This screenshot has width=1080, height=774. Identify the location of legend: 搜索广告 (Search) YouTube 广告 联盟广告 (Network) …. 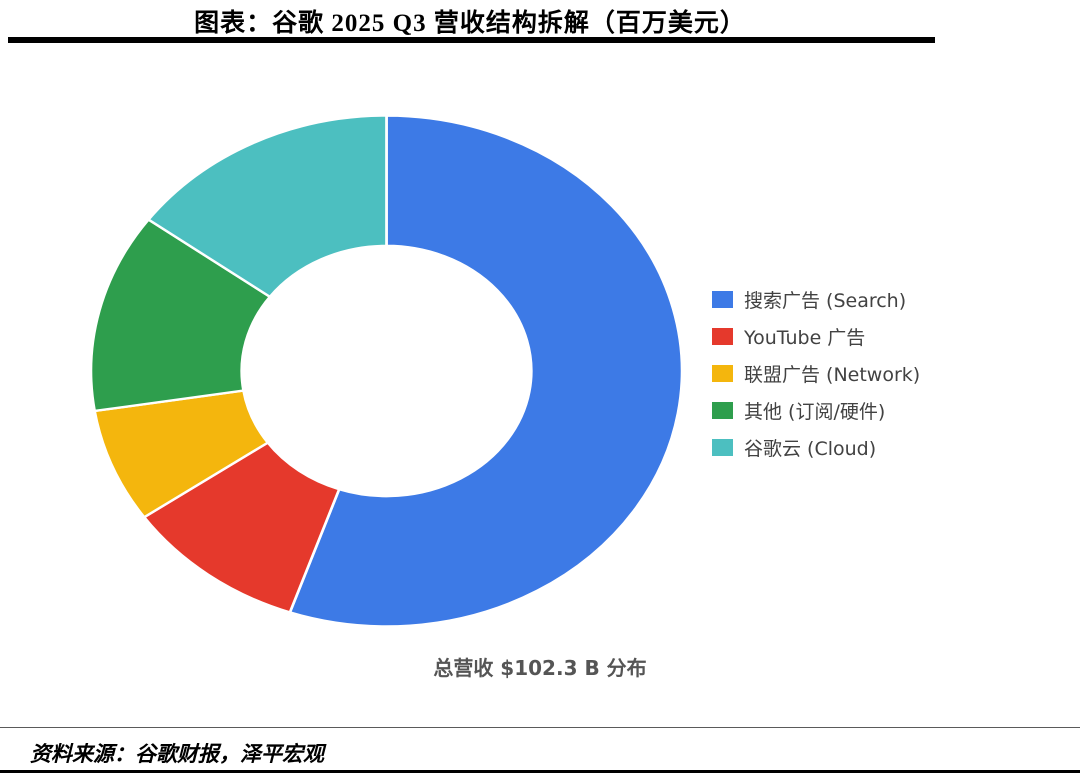
(816, 381).